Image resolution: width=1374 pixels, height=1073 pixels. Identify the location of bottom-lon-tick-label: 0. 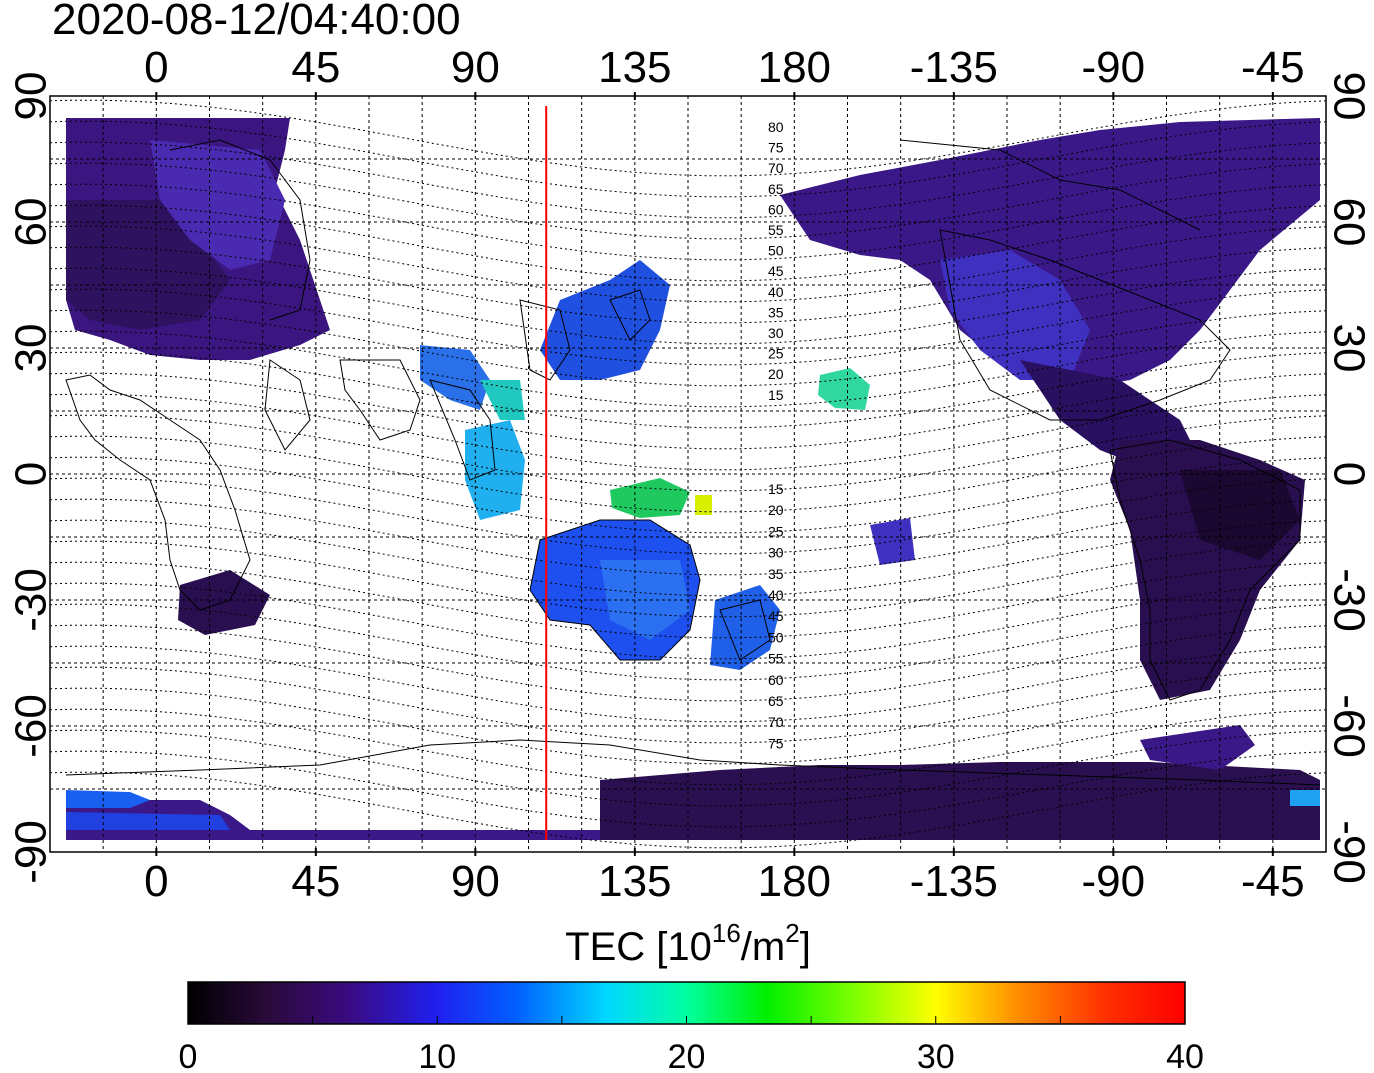
(156, 881).